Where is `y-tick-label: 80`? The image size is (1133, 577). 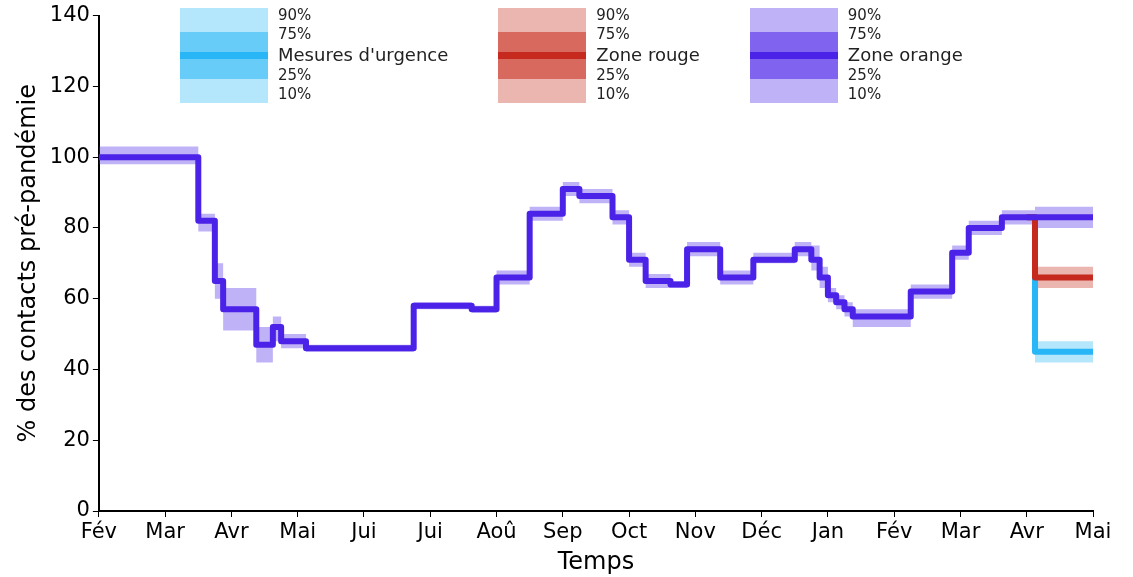 y-tick-label: 80 is located at coordinates (76, 226).